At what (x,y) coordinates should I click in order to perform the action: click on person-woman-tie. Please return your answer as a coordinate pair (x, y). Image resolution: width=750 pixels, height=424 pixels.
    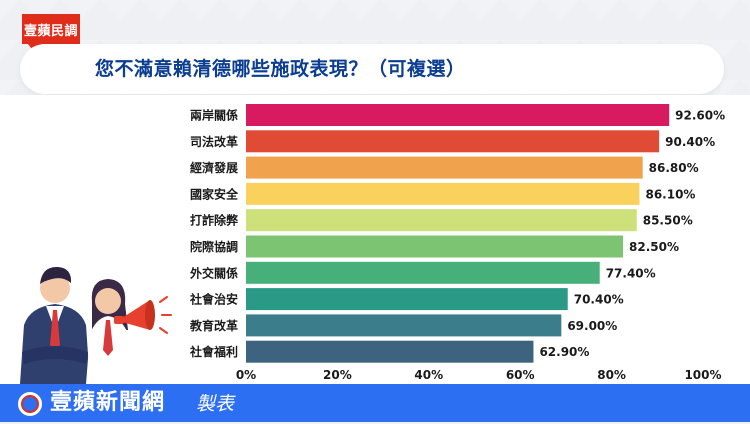
    Looking at the image, I should click on (108, 338).